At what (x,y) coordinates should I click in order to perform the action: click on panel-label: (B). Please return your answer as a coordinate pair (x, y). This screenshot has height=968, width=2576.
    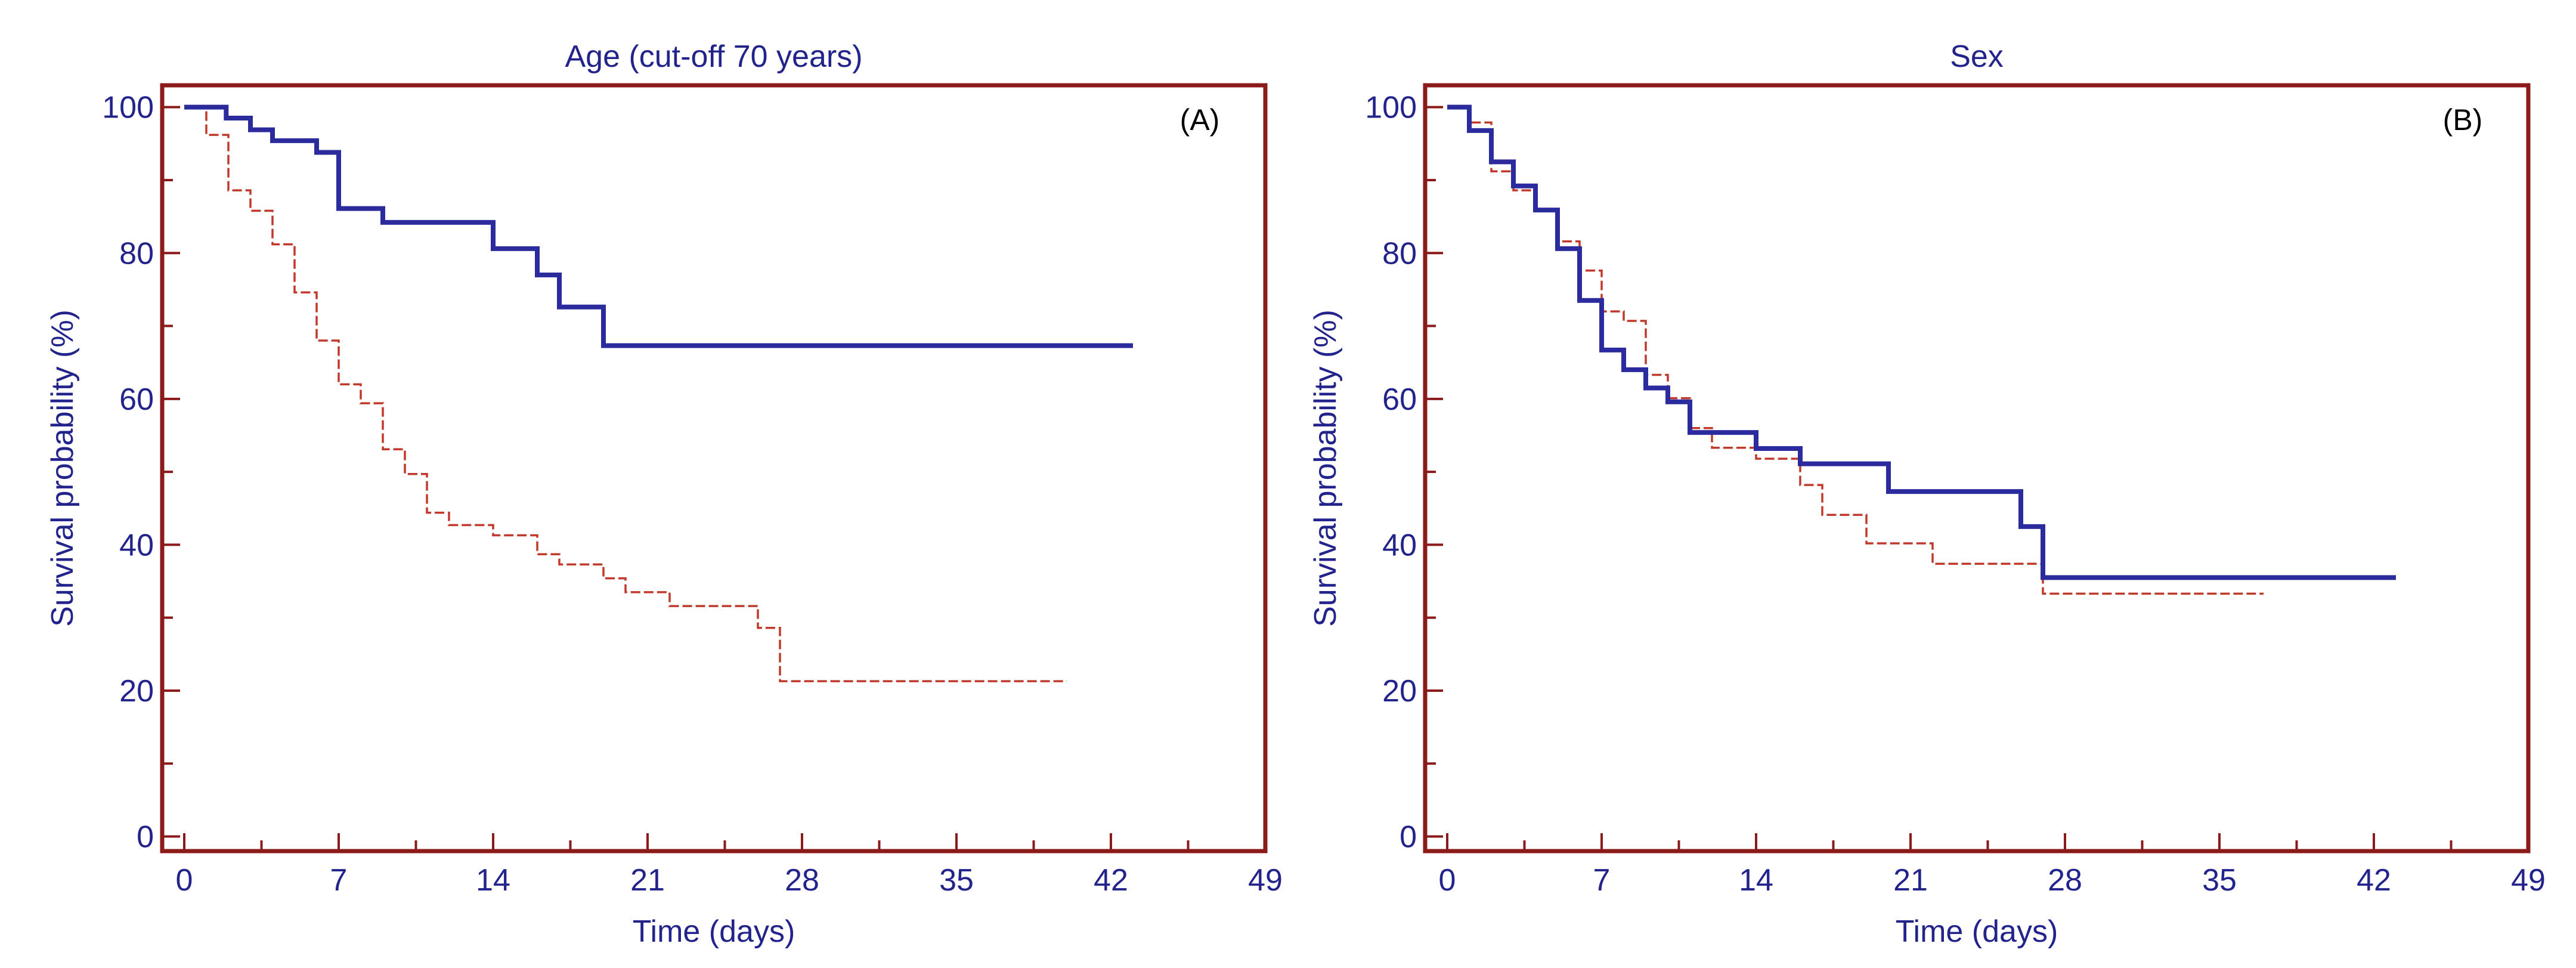
    Looking at the image, I should click on (2463, 120).